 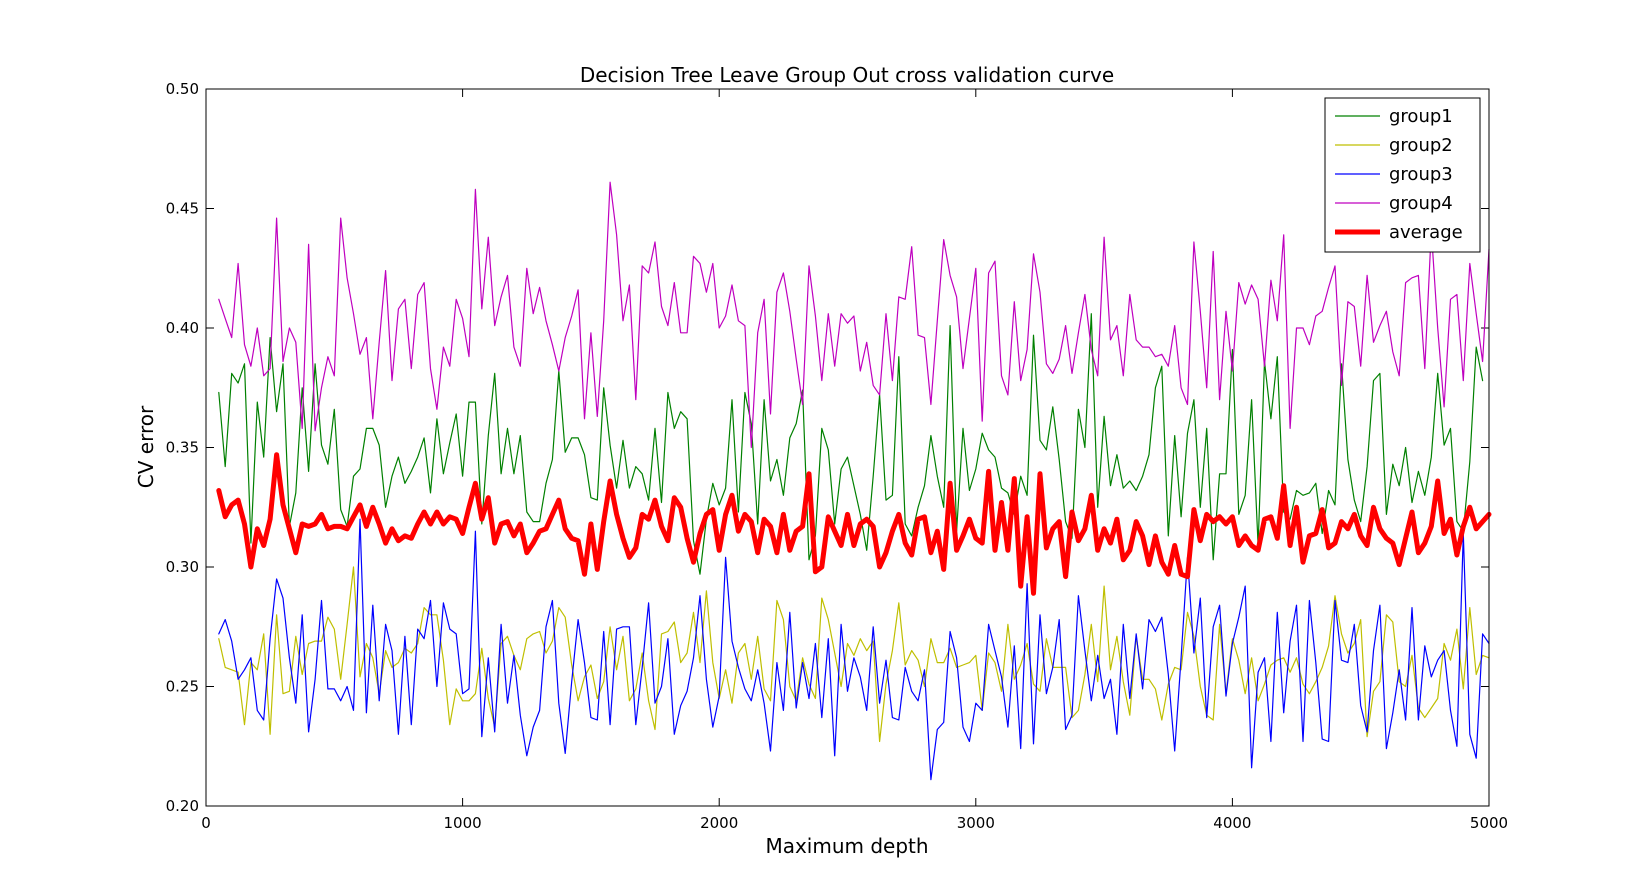 What do you see at coordinates (182, 806) in the screenshot?
I see `y-tick-label: 0.20` at bounding box center [182, 806].